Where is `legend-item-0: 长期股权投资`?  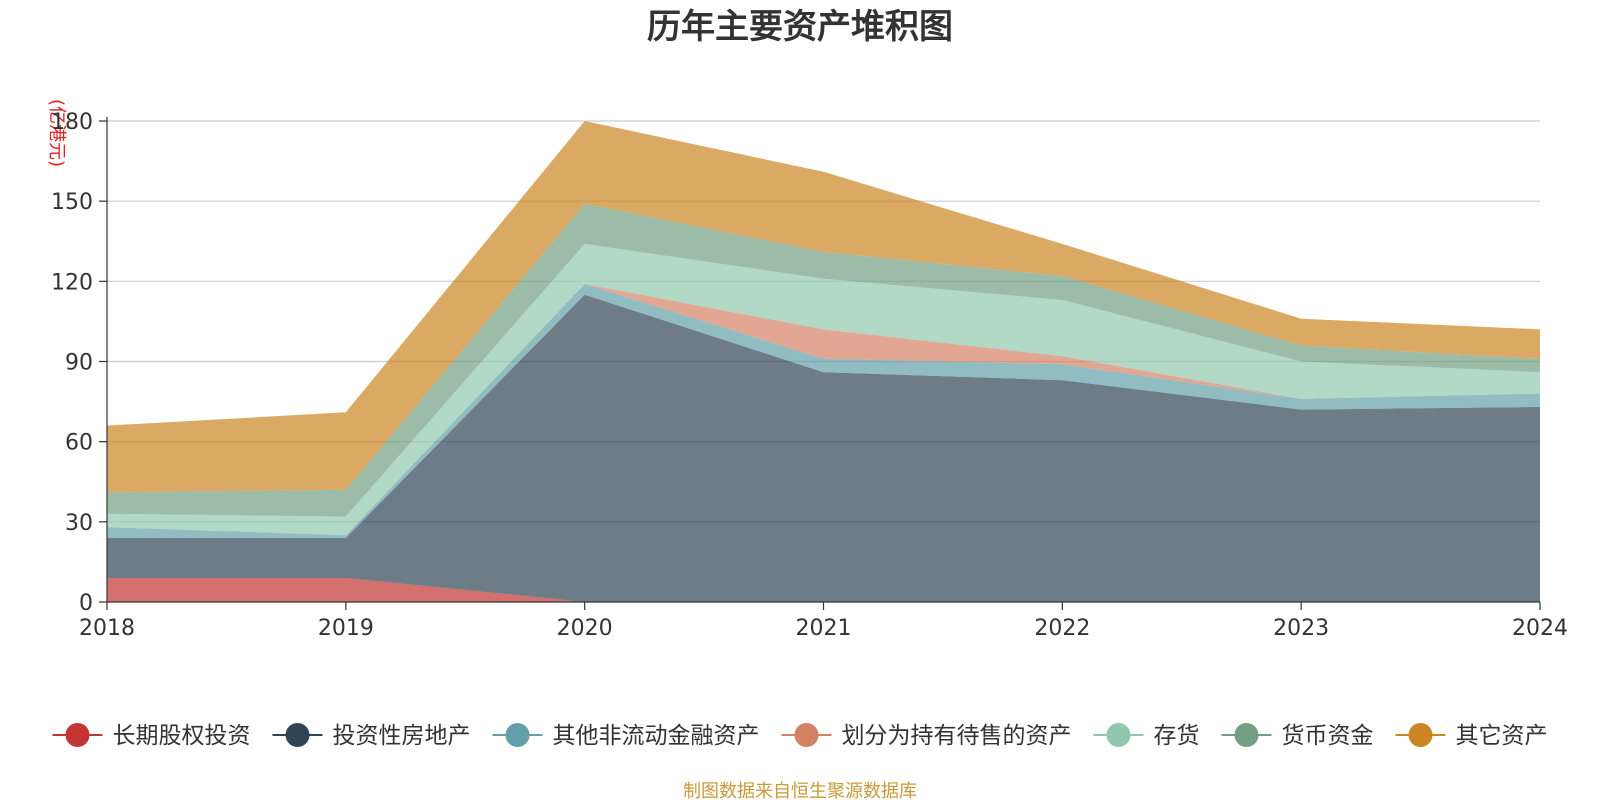 legend-item-0: 长期股权投资 is located at coordinates (151, 736).